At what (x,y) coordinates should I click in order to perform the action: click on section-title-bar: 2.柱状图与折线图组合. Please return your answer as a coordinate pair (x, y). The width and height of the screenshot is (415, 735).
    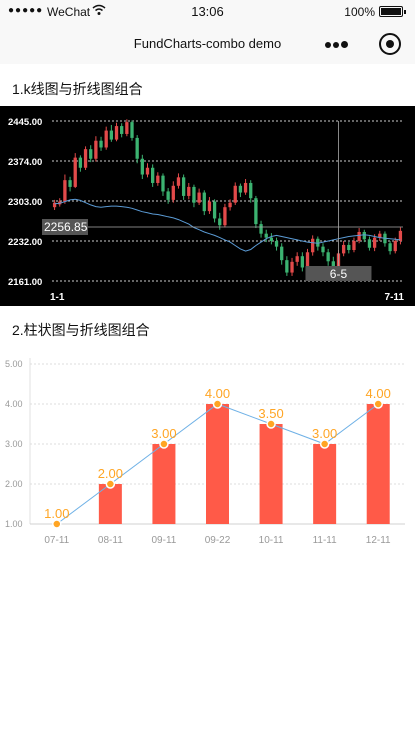
    Looking at the image, I should click on (81, 330).